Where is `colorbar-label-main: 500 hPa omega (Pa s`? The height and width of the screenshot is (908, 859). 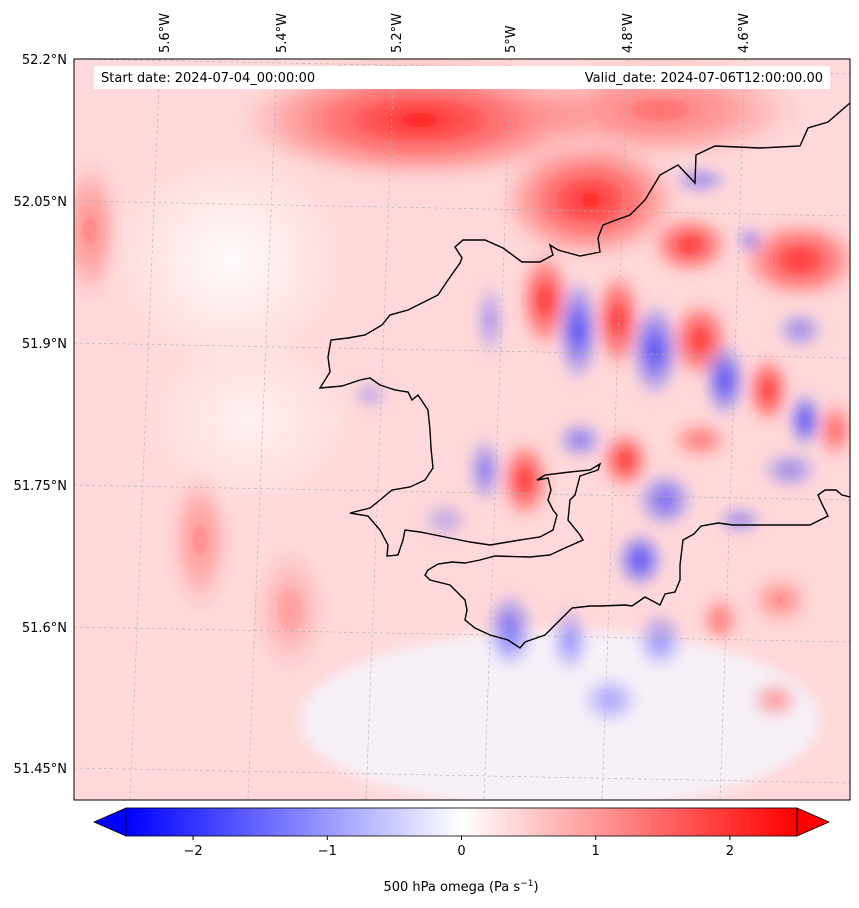
colorbar-label-main: 500 hPa omega (Pa s is located at coordinates (451, 887).